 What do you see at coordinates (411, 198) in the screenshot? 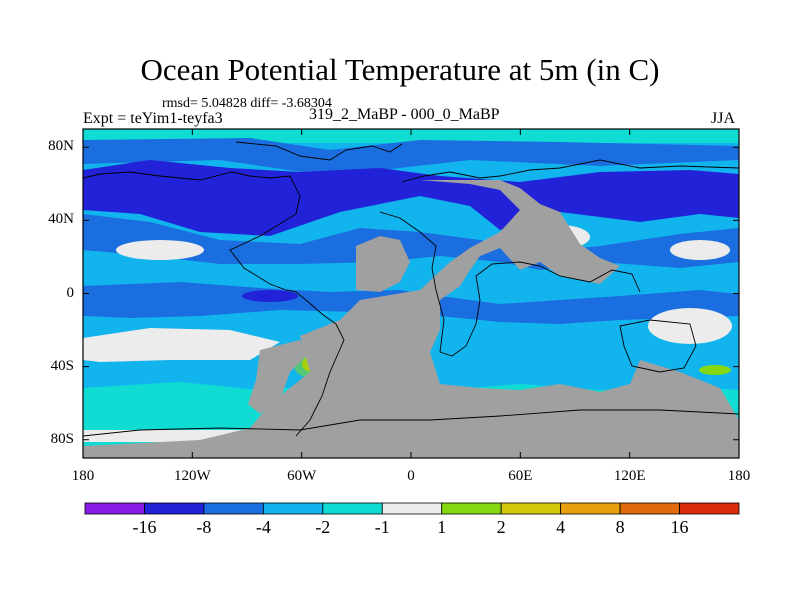
I see `strong-cooling-north` at bounding box center [411, 198].